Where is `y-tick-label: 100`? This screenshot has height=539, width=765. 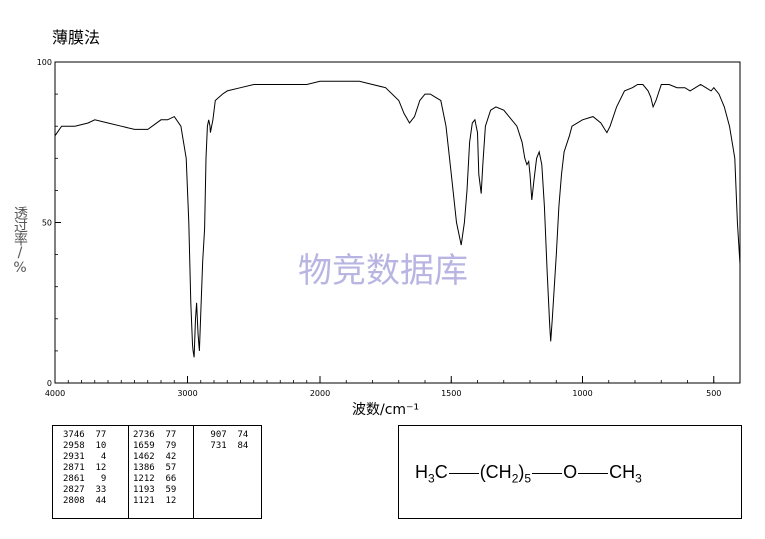 y-tick-label: 100 is located at coordinates (44, 62).